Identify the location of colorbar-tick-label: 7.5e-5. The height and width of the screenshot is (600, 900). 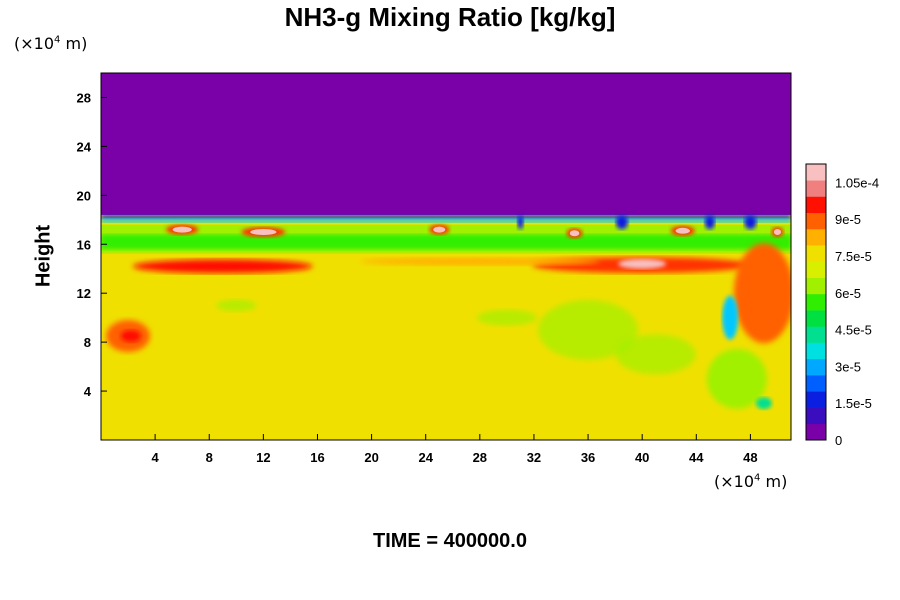
(853, 256).